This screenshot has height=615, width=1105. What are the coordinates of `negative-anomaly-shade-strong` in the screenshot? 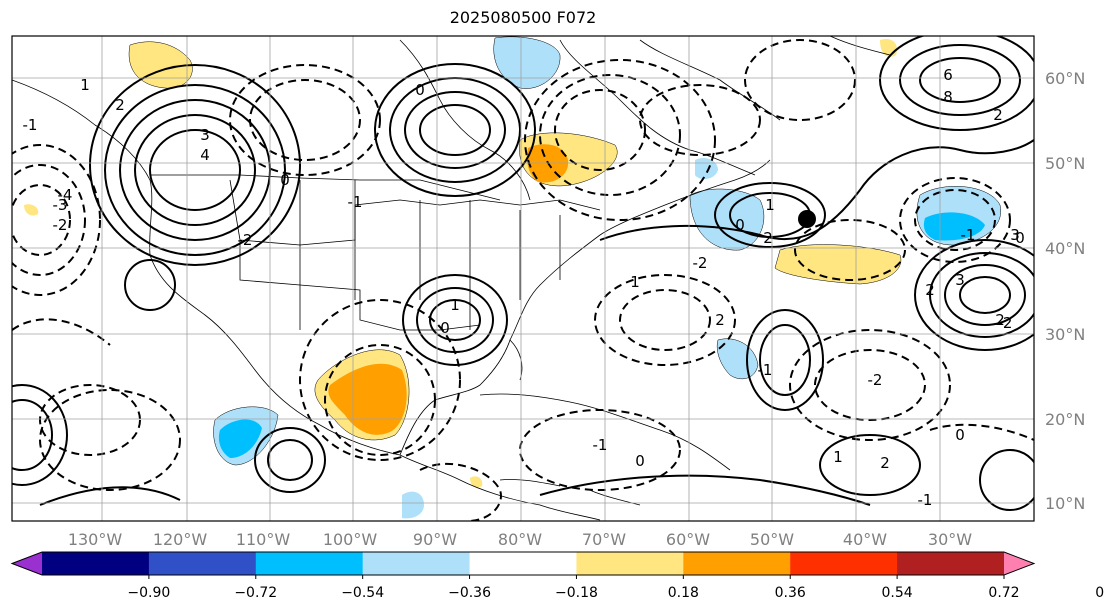 It's located at (954, 226).